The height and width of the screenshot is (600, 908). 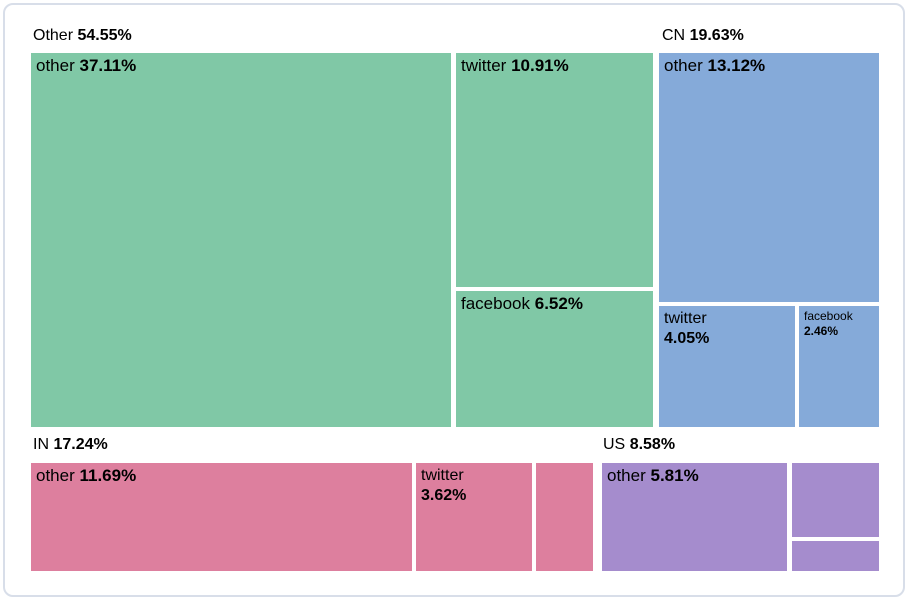 I want to click on cell-label: other 5.81%, so click(x=694, y=476).